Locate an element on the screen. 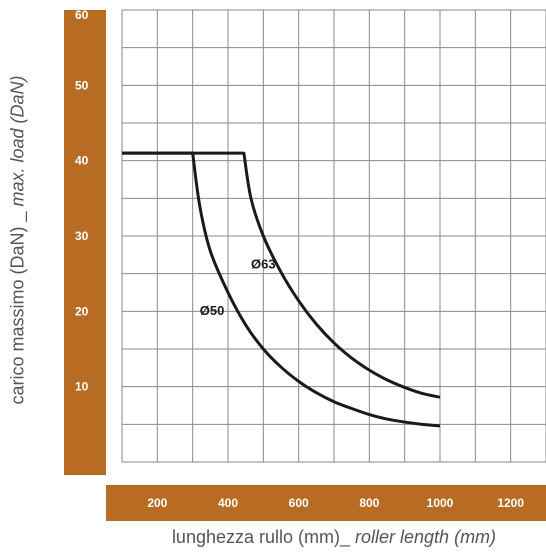 The image size is (546, 559). y-tick-labels: 10 20 30 40 50 60 is located at coordinates (82, 201).